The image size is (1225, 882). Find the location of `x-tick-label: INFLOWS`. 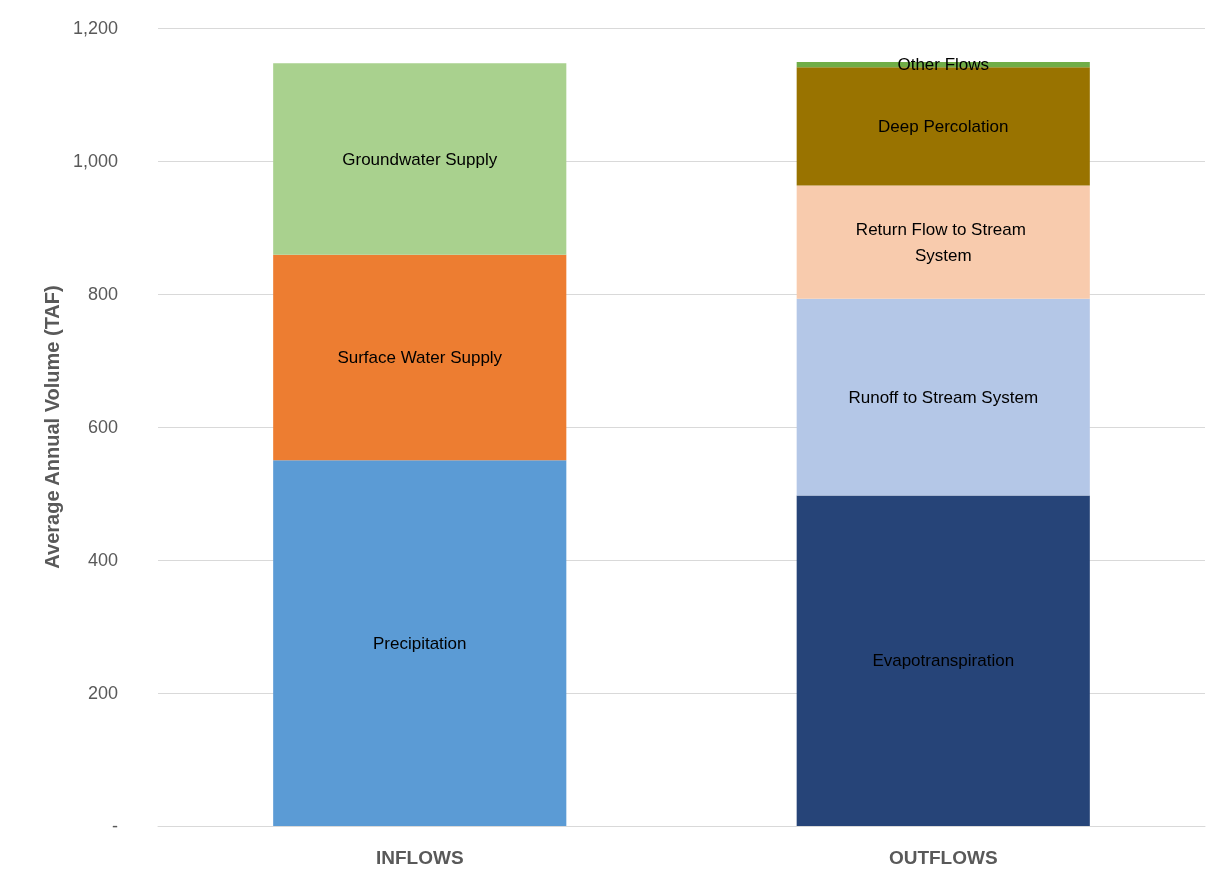

x-tick-label: INFLOWS is located at coordinates (419, 857).